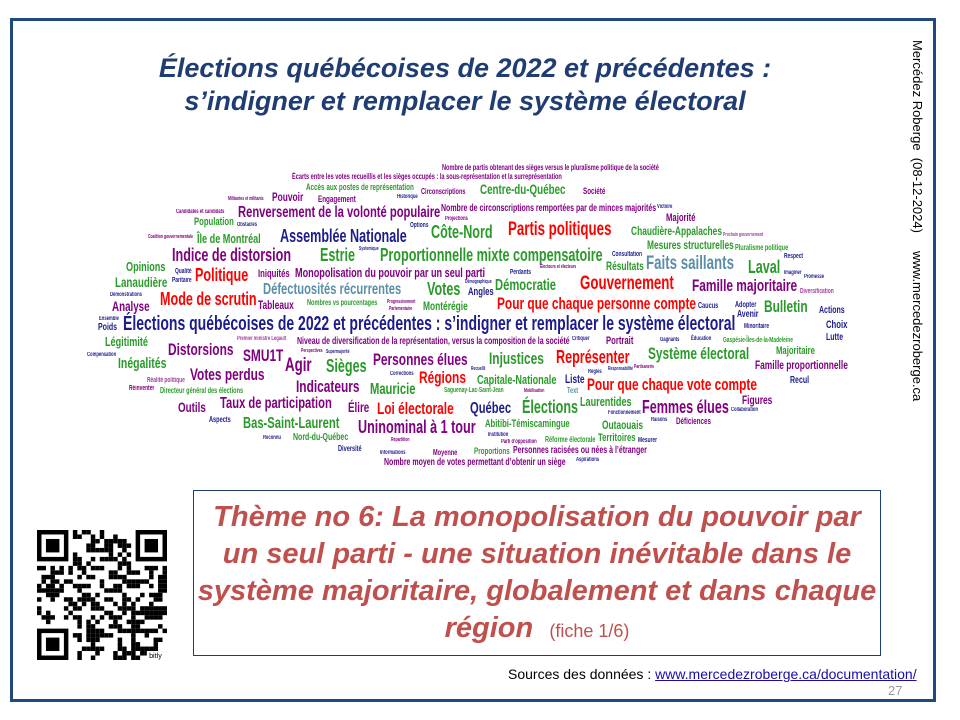 Image resolution: width=960 pixels, height=720 pixels. What do you see at coordinates (131, 306) in the screenshot?
I see `word-cloud-word: Analyse` at bounding box center [131, 306].